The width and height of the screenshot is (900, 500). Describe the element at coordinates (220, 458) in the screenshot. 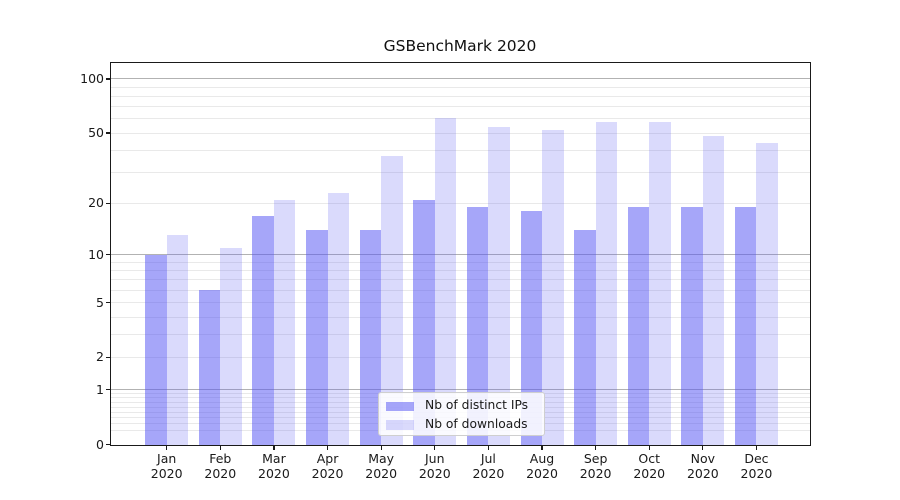

I see `month-label: Feb` at that location.